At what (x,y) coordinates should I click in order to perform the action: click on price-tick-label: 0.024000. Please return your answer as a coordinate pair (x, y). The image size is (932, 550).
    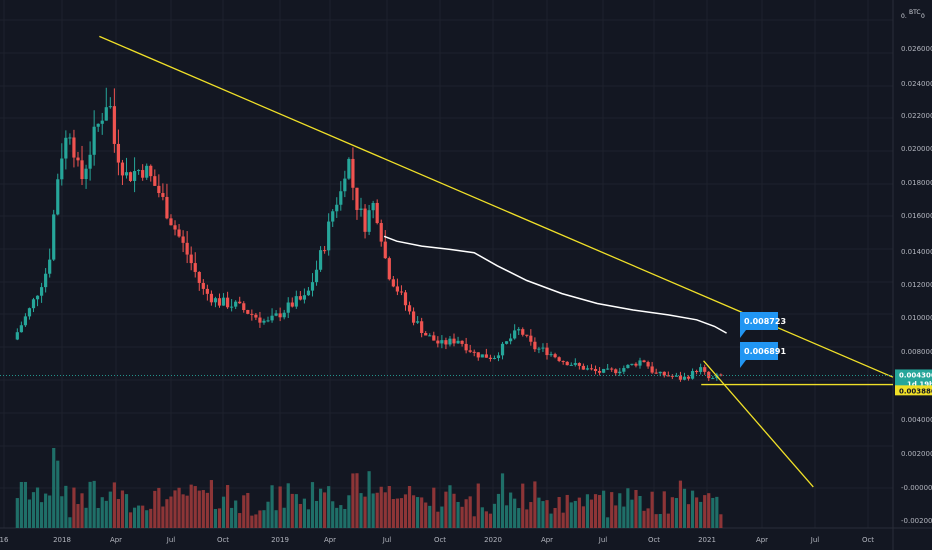
    Looking at the image, I should click on (916, 84).